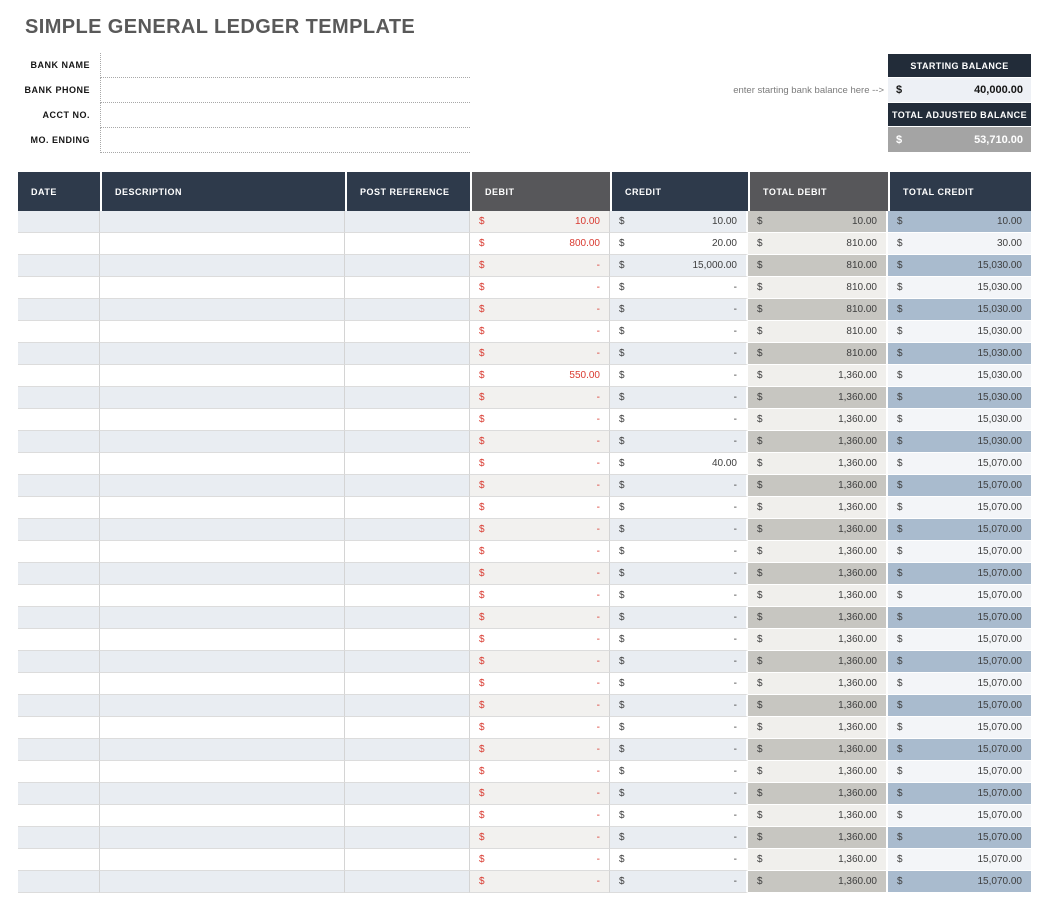  I want to click on acct-no-field, so click(285, 115).